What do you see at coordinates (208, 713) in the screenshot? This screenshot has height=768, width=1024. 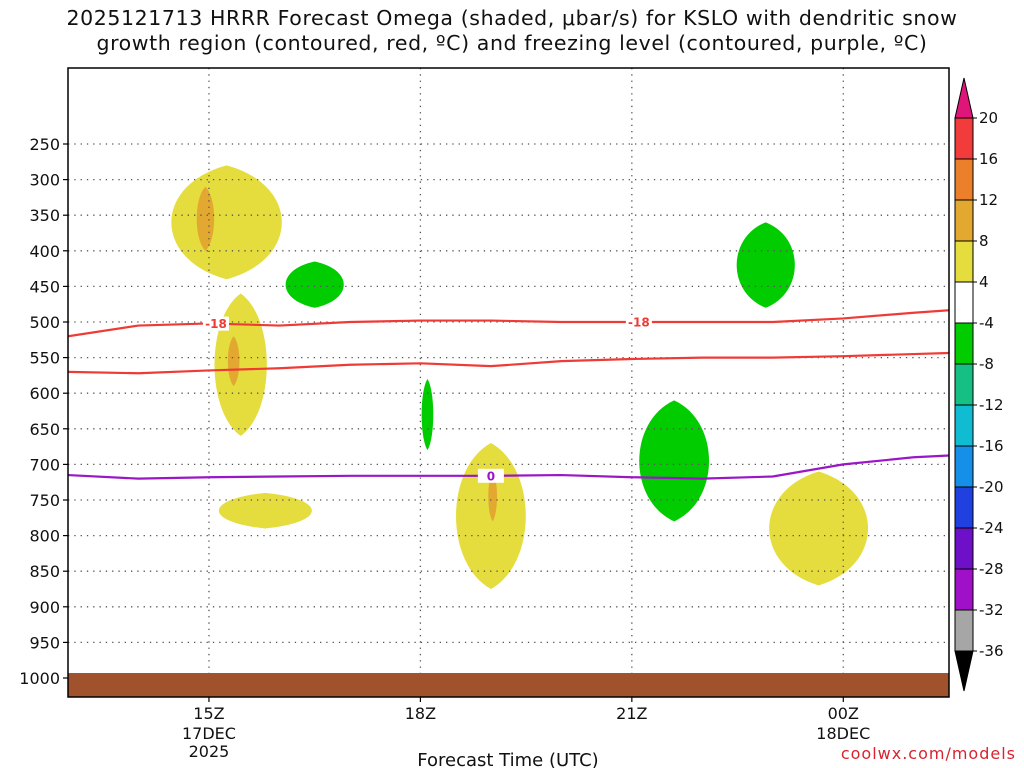 I see `x-tick-label: 15Z` at bounding box center [208, 713].